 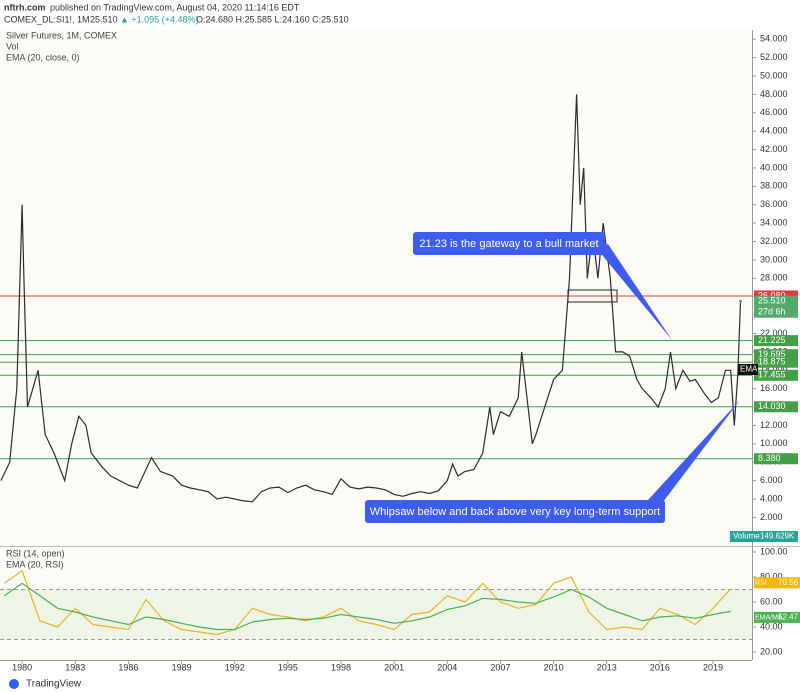 I want to click on legend-entry: RSI (14, open), so click(x=35, y=553).